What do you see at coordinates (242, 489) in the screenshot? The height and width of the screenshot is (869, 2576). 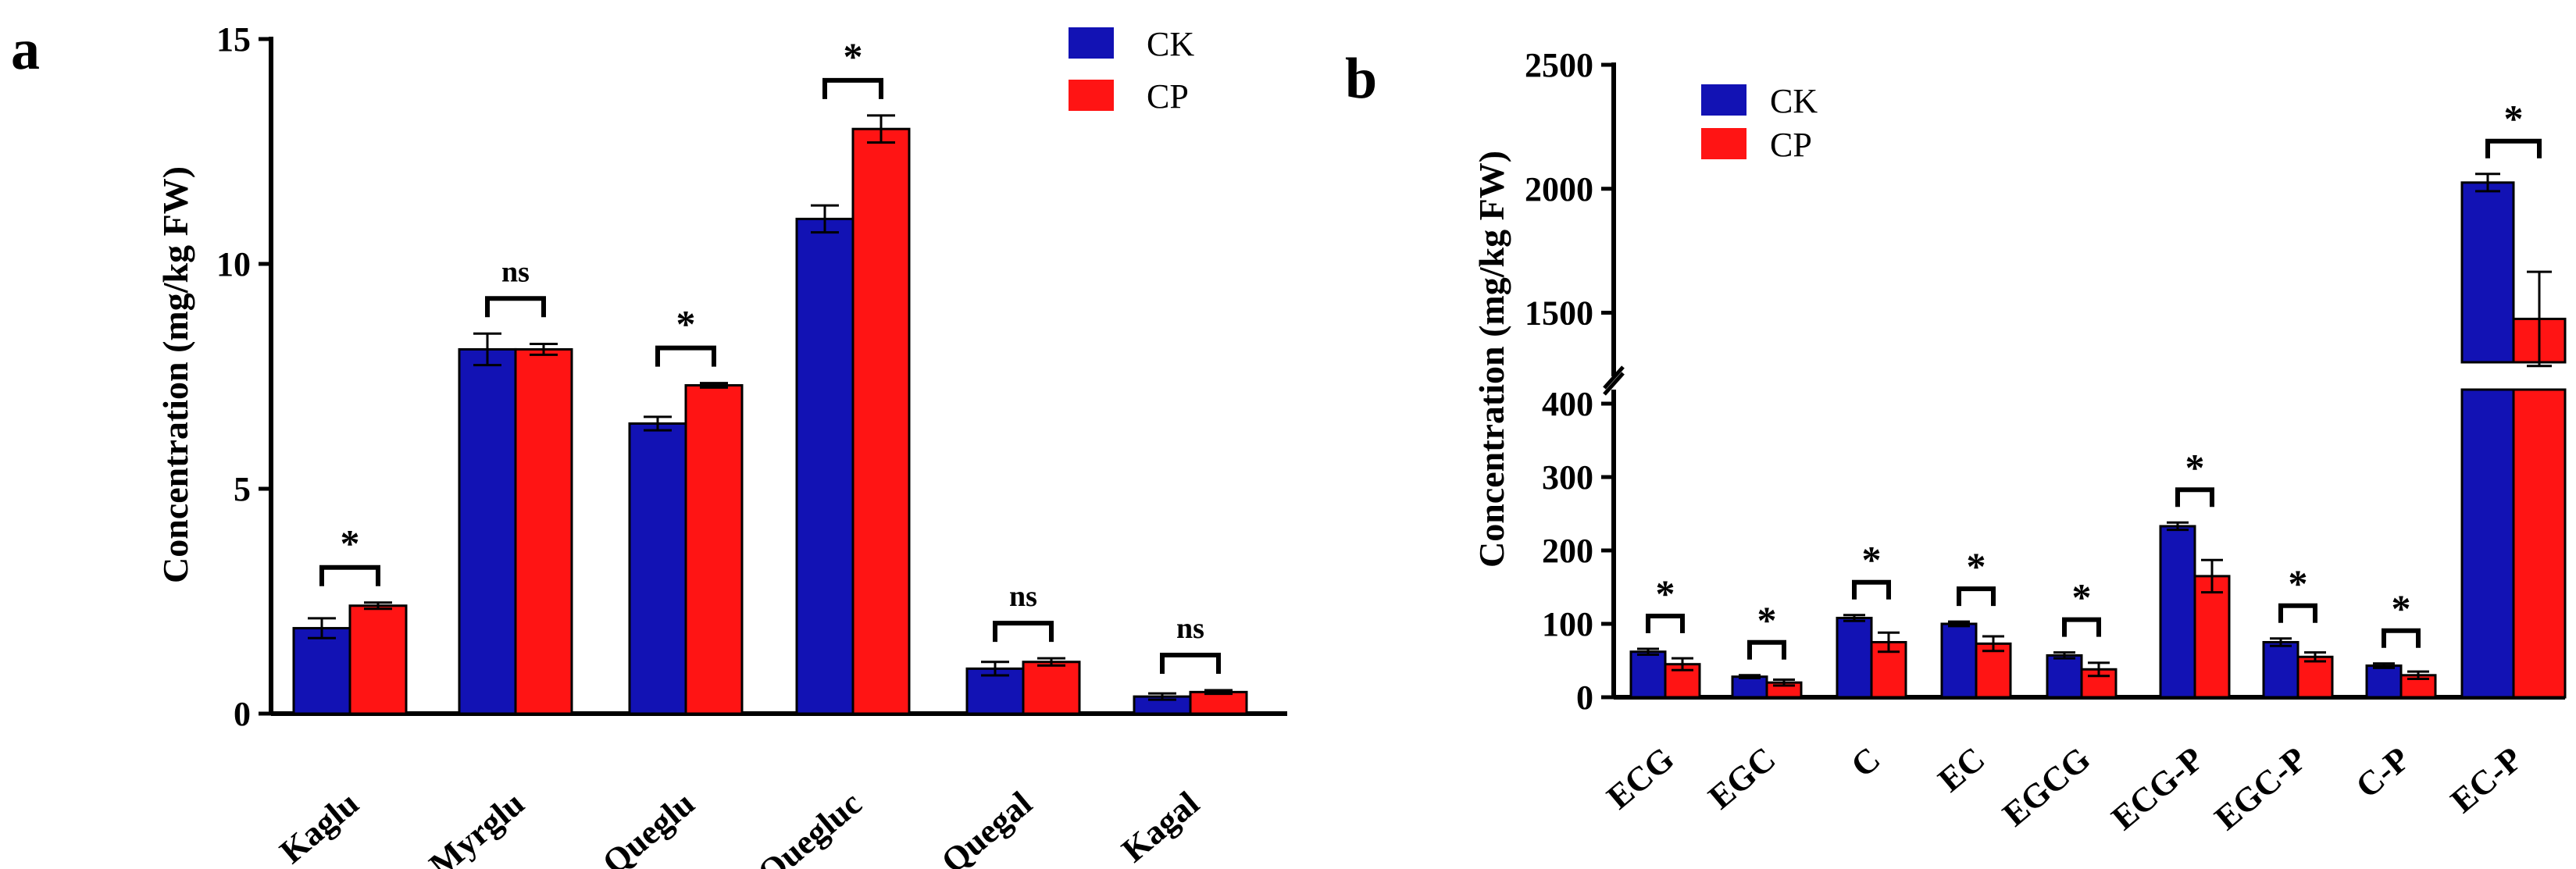 I see `panel-a-ytick-label: 5` at bounding box center [242, 489].